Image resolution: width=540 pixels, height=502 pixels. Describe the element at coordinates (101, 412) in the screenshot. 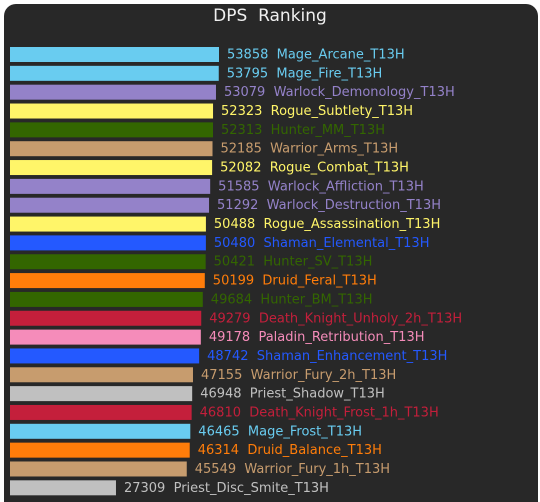

I see `bar-death-knight-frost-1h-t13h` at that location.